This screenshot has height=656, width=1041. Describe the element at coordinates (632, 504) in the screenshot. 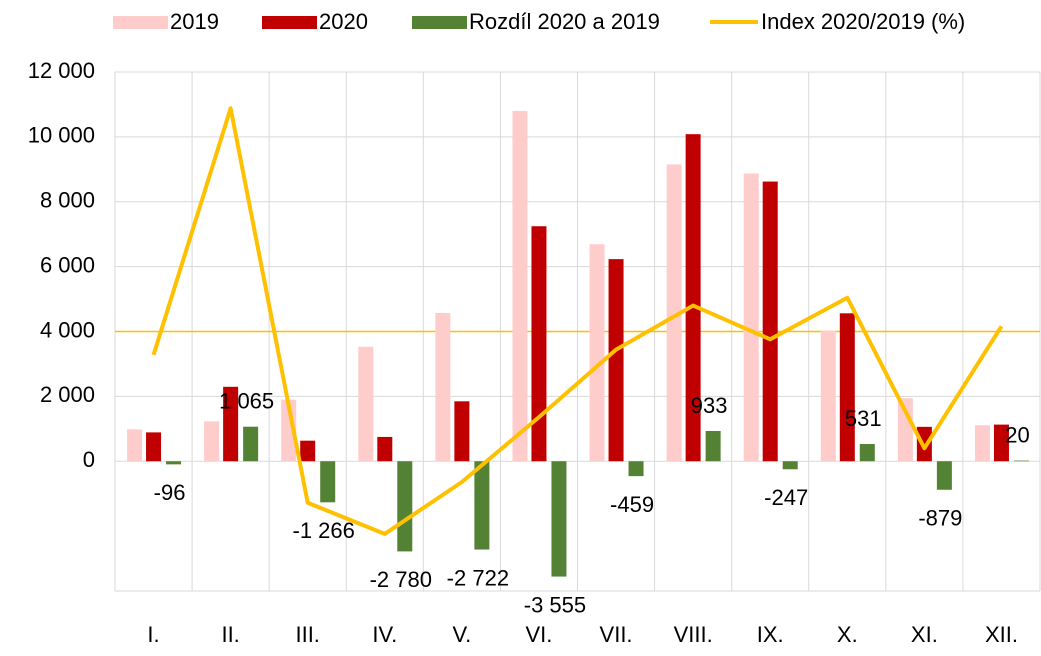

I see `data-label: -459` at that location.